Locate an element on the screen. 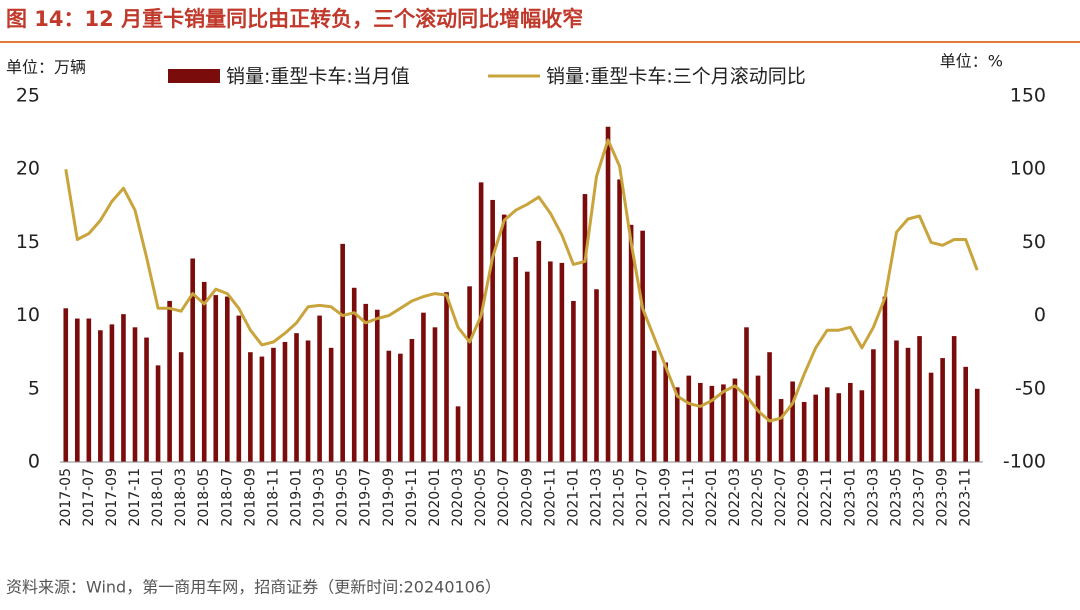 This screenshot has width=1080, height=610. x-tick-label: 2022-03 is located at coordinates (735, 497).